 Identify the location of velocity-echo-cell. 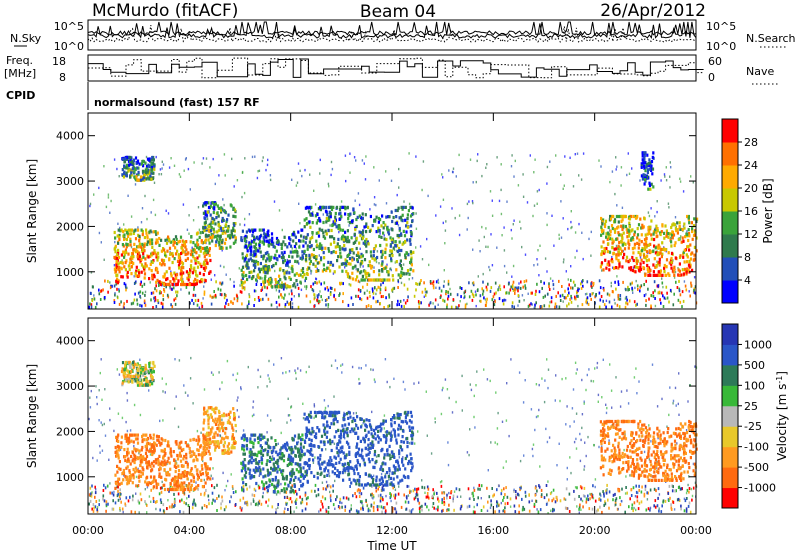
(159, 476).